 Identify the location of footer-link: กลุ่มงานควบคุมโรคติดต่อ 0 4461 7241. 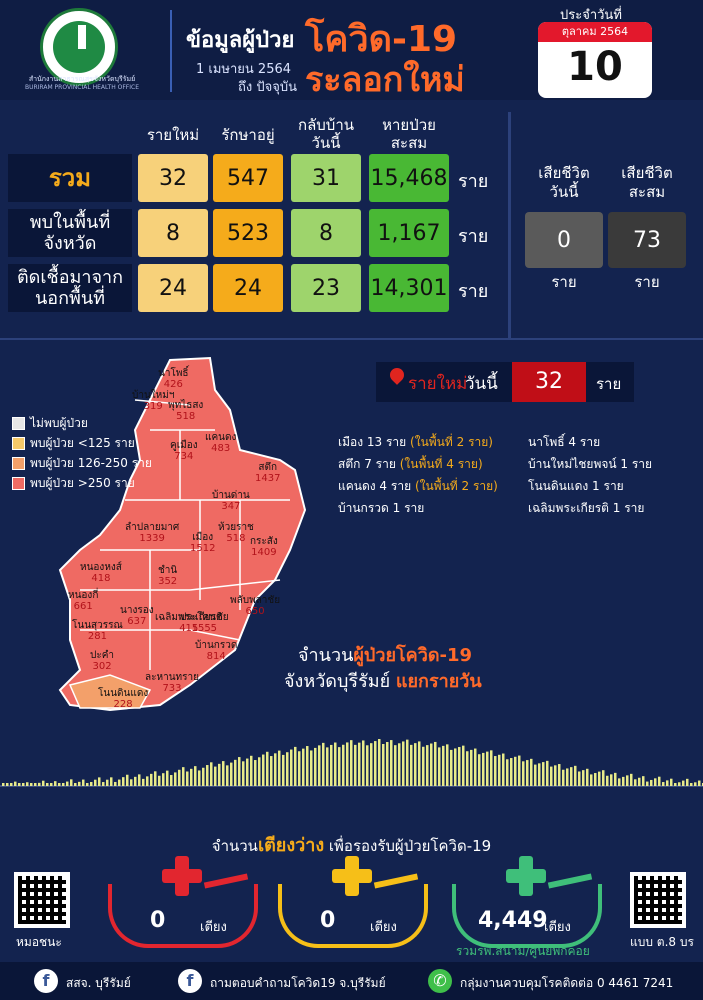
(567, 983).